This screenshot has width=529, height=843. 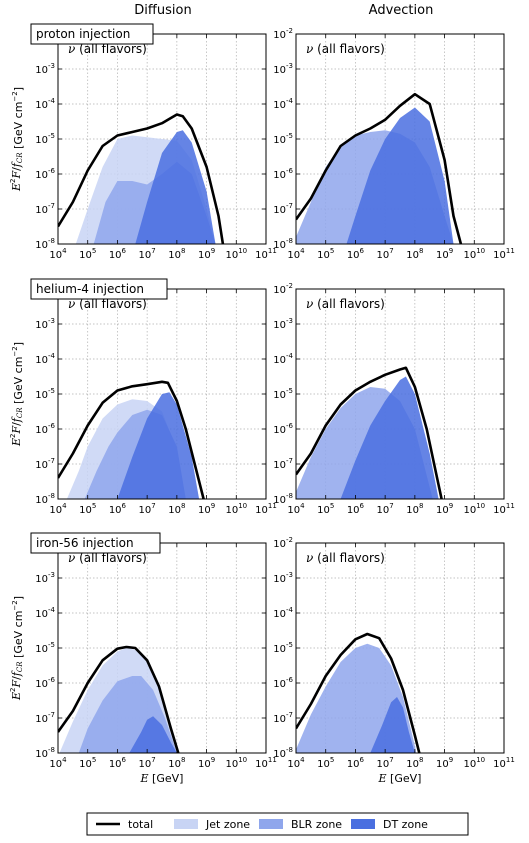 What do you see at coordinates (405, 824) in the screenshot?
I see `legend-label-dt-zone: DT zone` at bounding box center [405, 824].